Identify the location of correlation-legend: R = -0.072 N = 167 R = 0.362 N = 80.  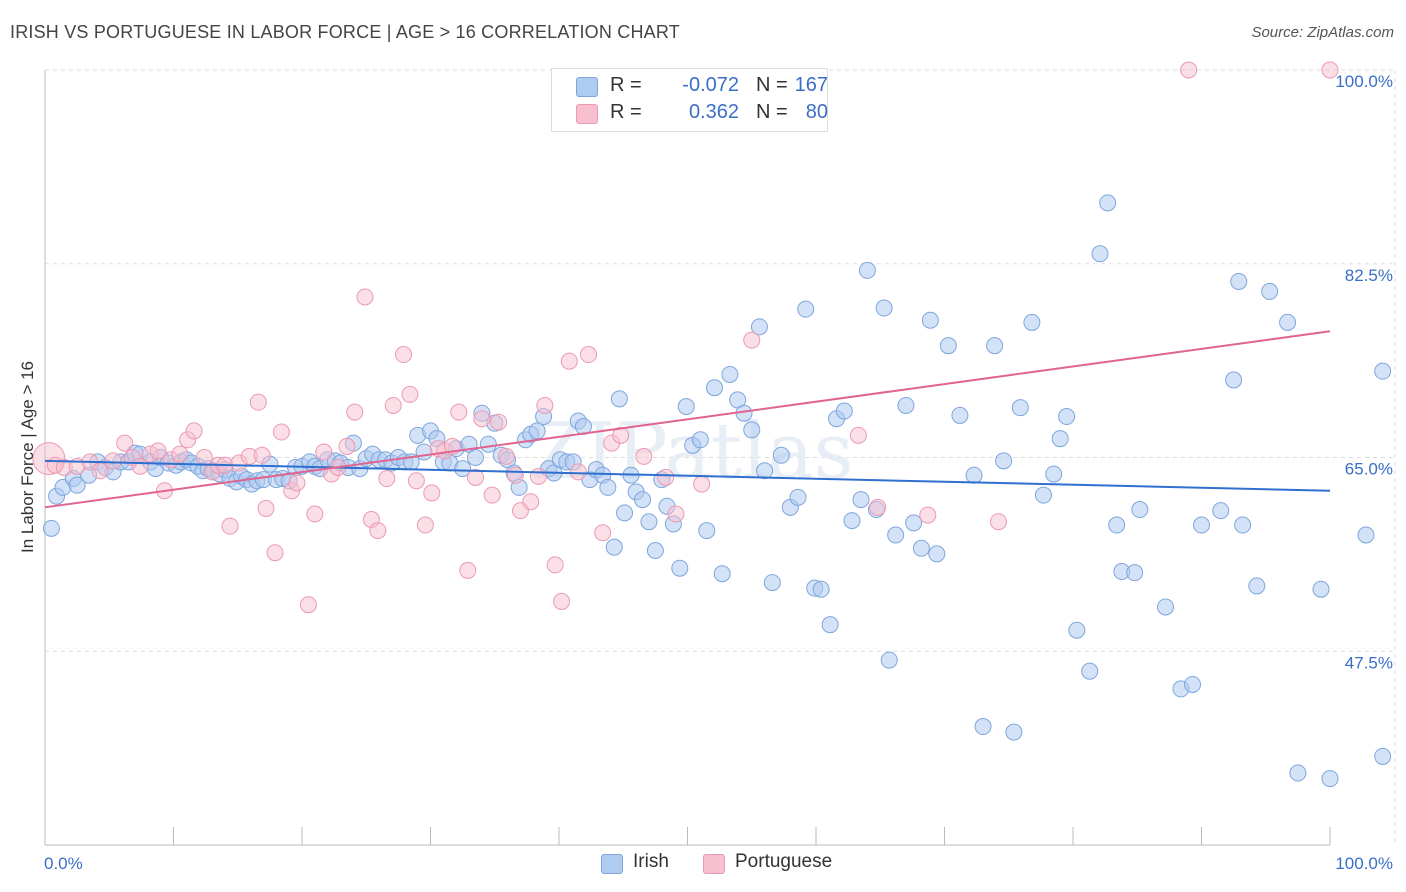
(689, 100).